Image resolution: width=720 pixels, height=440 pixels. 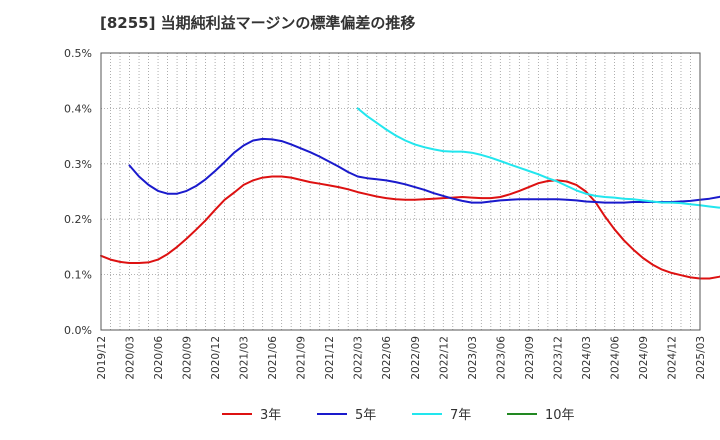 What do you see at coordinates (159, 358) in the screenshot?
I see `x-tick-label: 2020/06` at bounding box center [159, 358].